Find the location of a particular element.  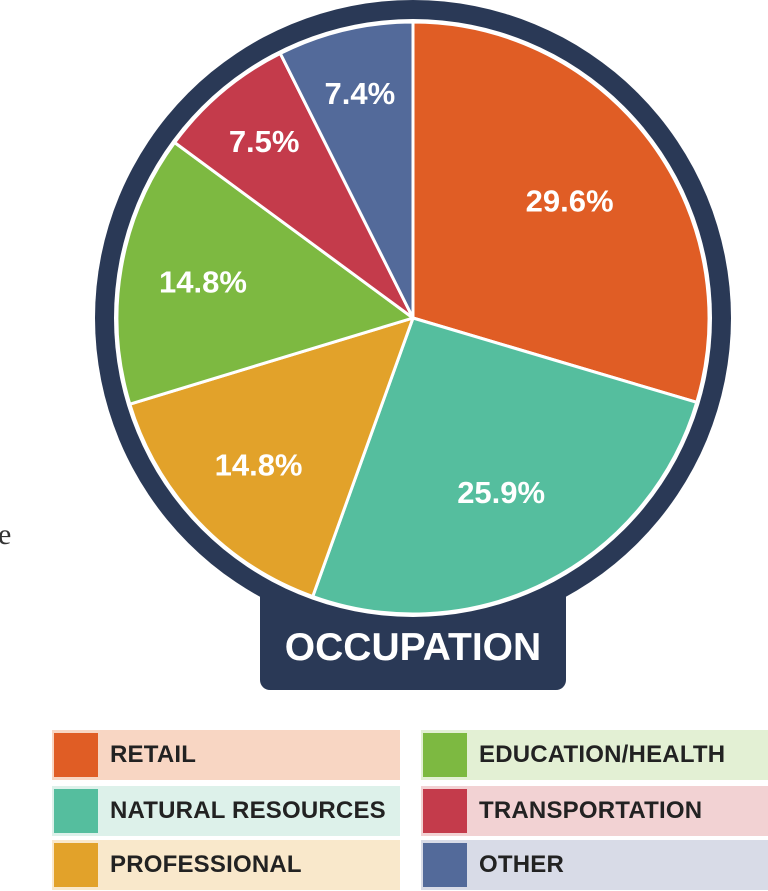

chart-title: OCCUPATION is located at coordinates (413, 647).